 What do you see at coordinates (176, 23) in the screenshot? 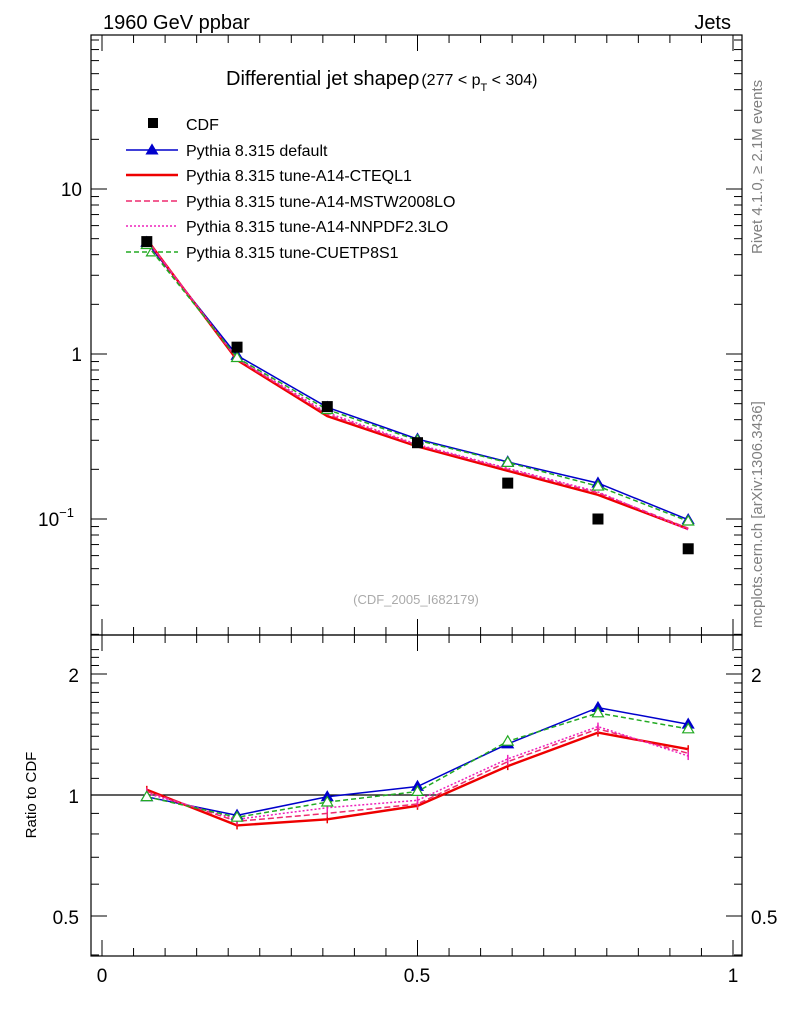
I see `header-left: 1960 GeV ppbar` at bounding box center [176, 23].